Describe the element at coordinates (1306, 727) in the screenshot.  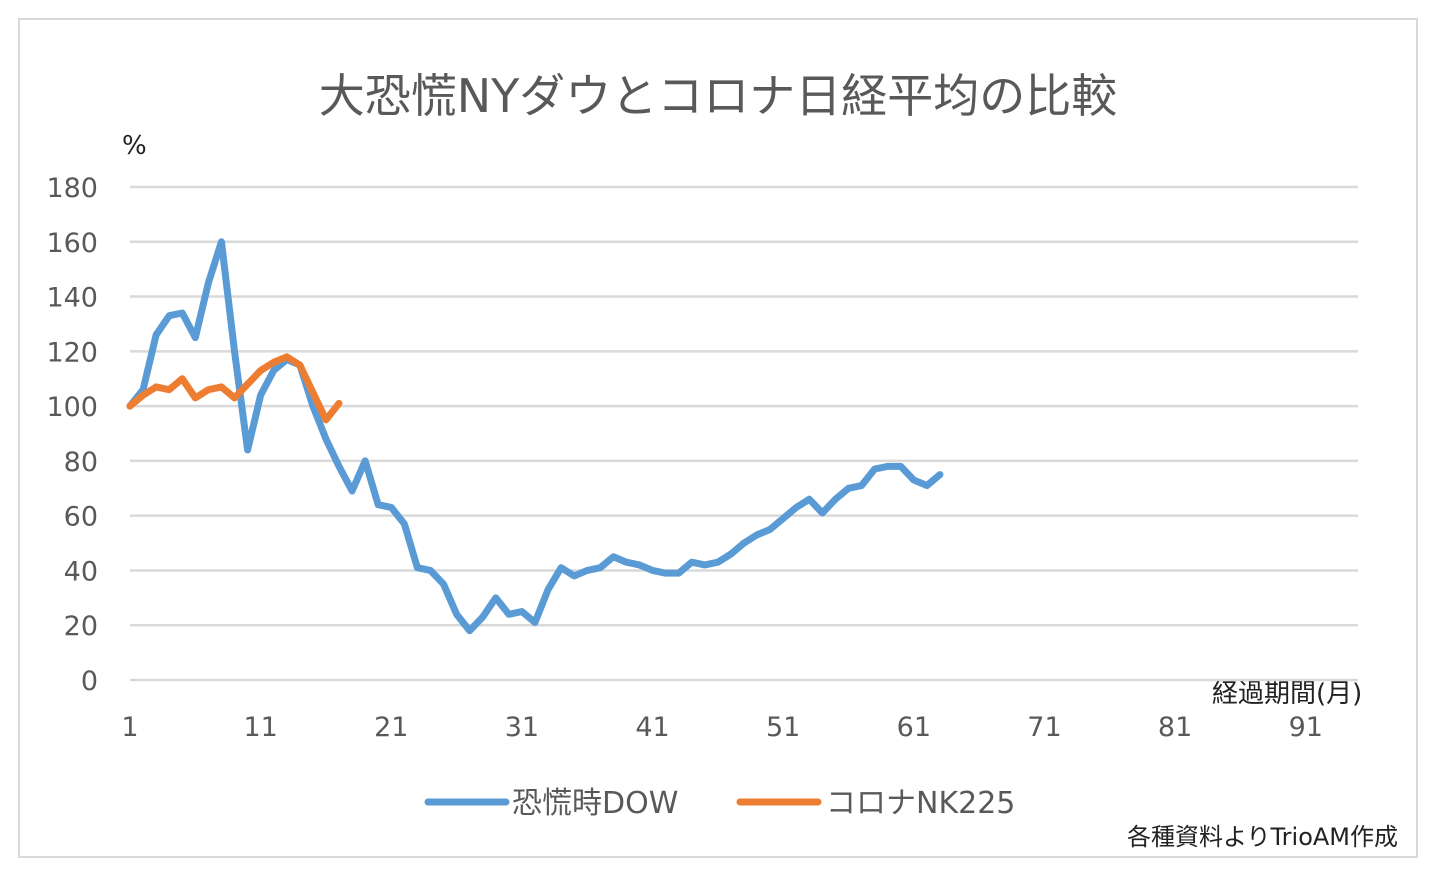
I see `x-tick-label: 91` at that location.